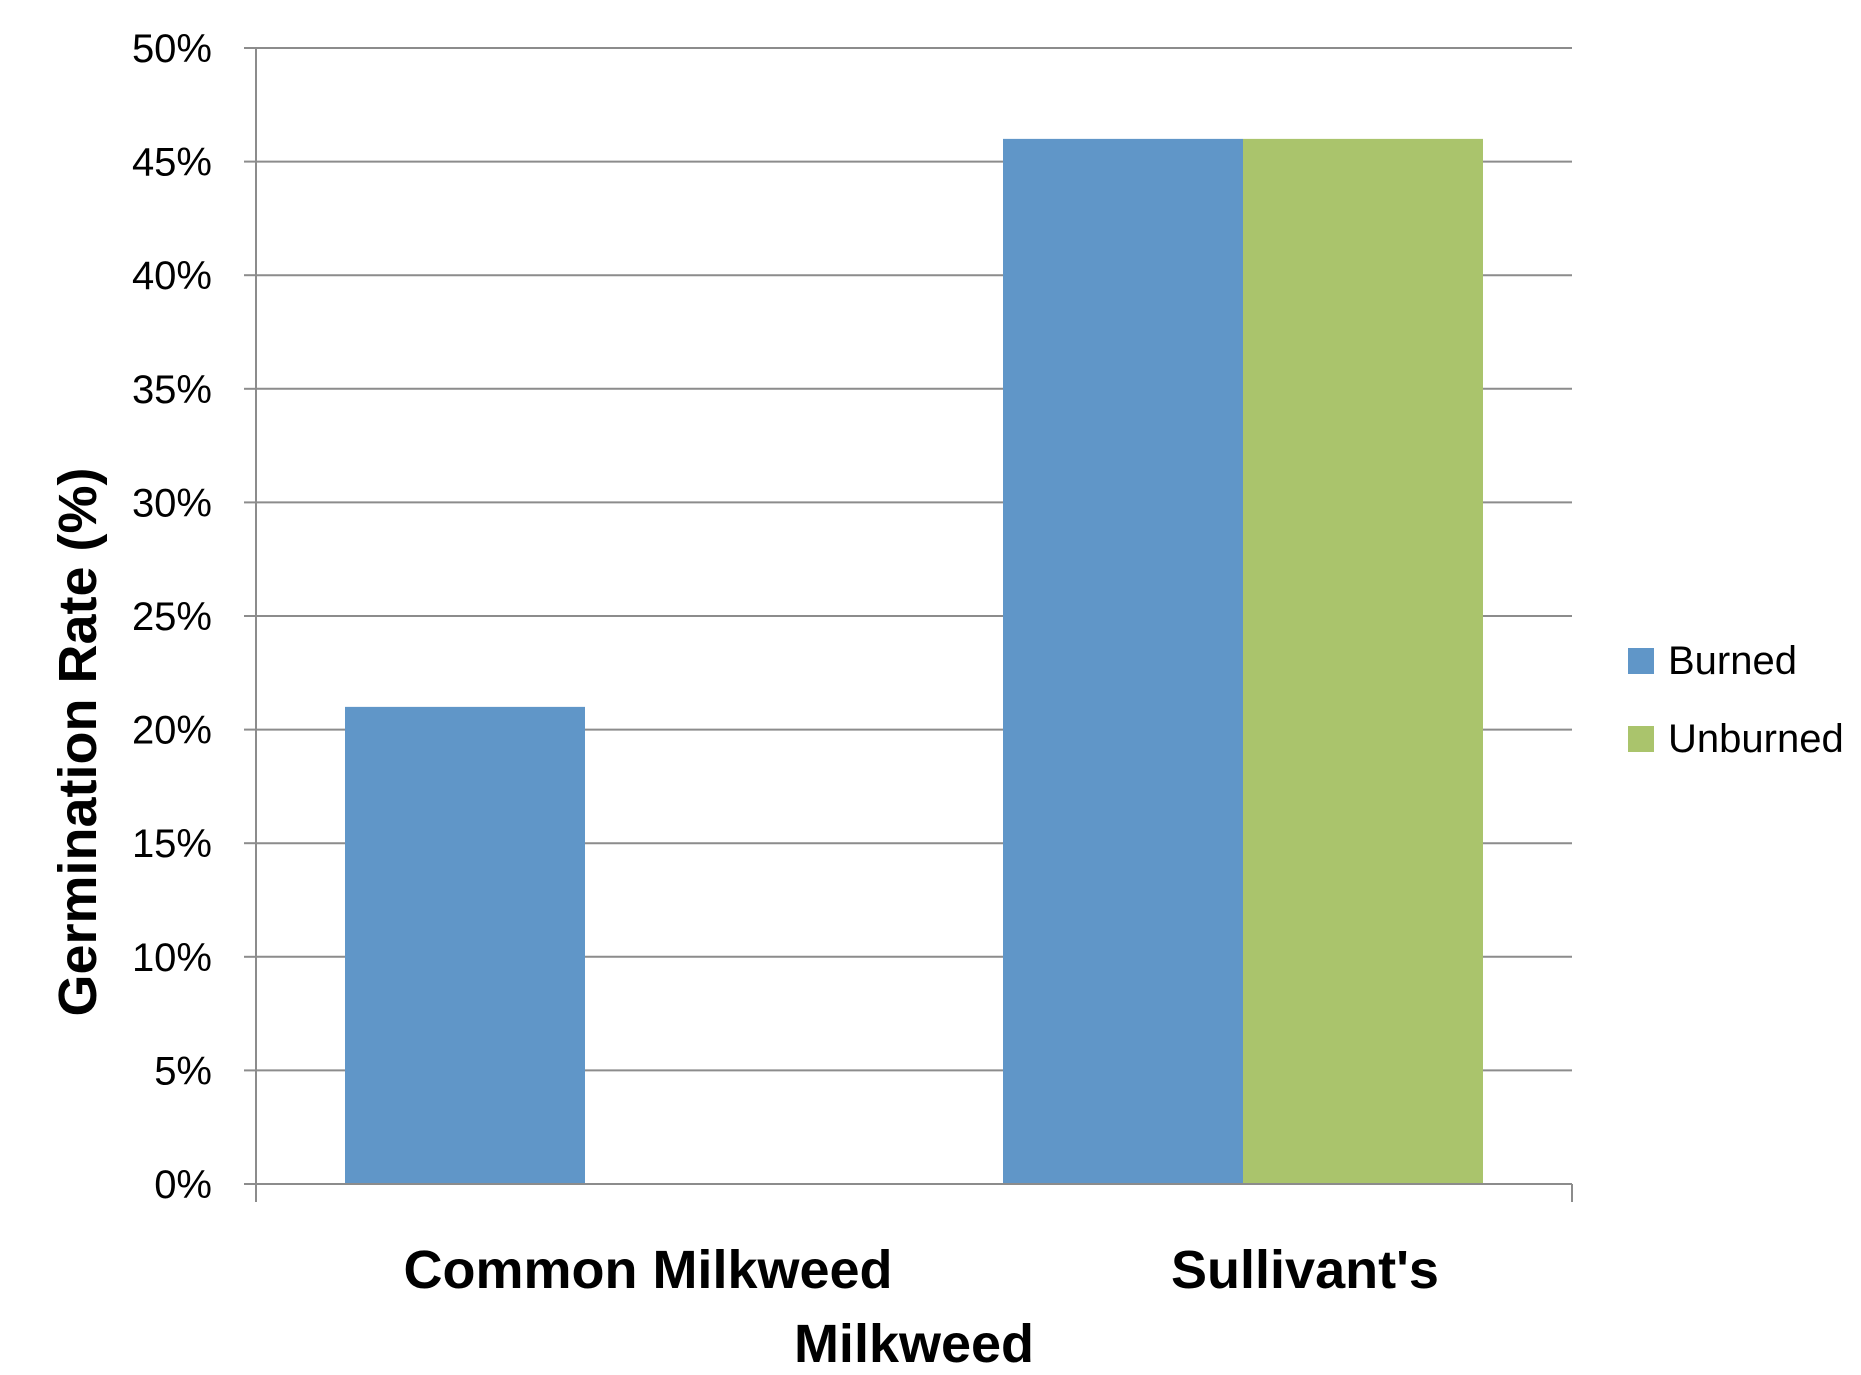 The width and height of the screenshot is (1861, 1375). Describe the element at coordinates (1641, 661) in the screenshot. I see `legend-swatch-burned` at that location.